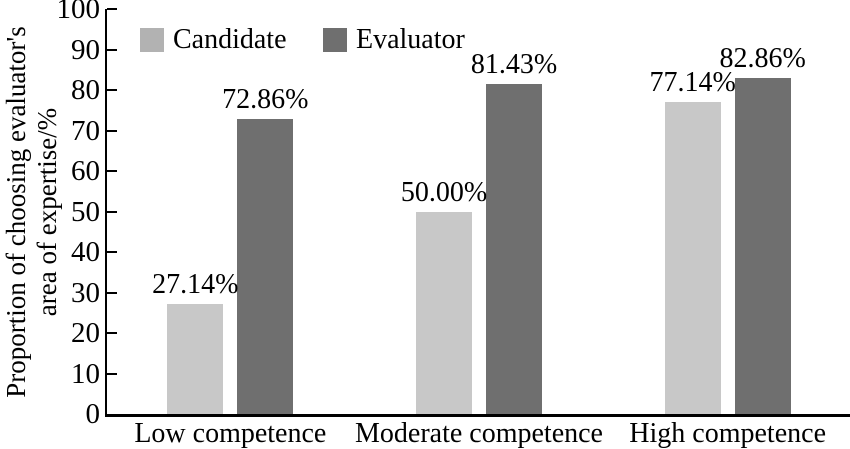 This screenshot has height=449, width=850. What do you see at coordinates (265, 99) in the screenshot?
I see `value-label-evaluator-low-competence: 72.86%` at bounding box center [265, 99].